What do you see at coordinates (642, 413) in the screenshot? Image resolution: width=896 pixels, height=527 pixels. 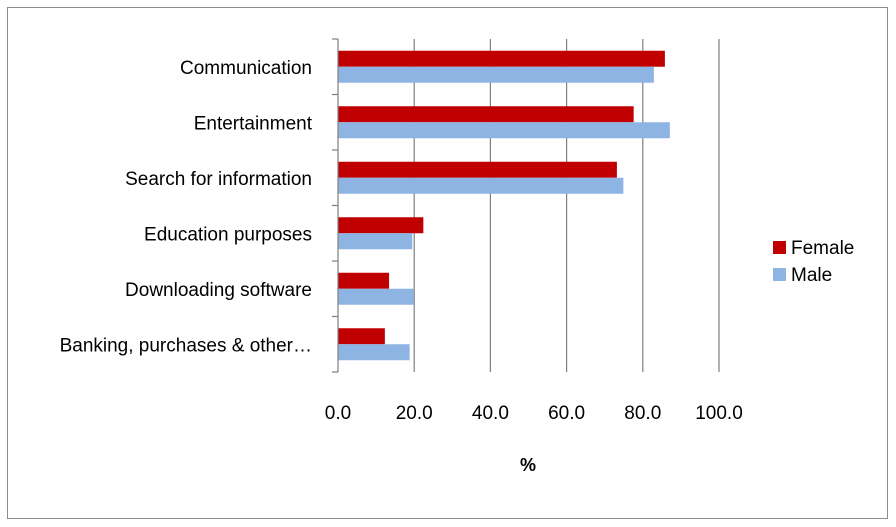 I see `x-tick-label: 80.0` at bounding box center [642, 413].